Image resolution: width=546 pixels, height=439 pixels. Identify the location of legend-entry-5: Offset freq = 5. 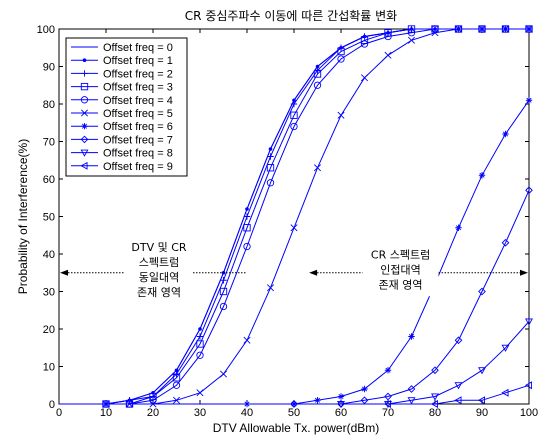
(122, 114).